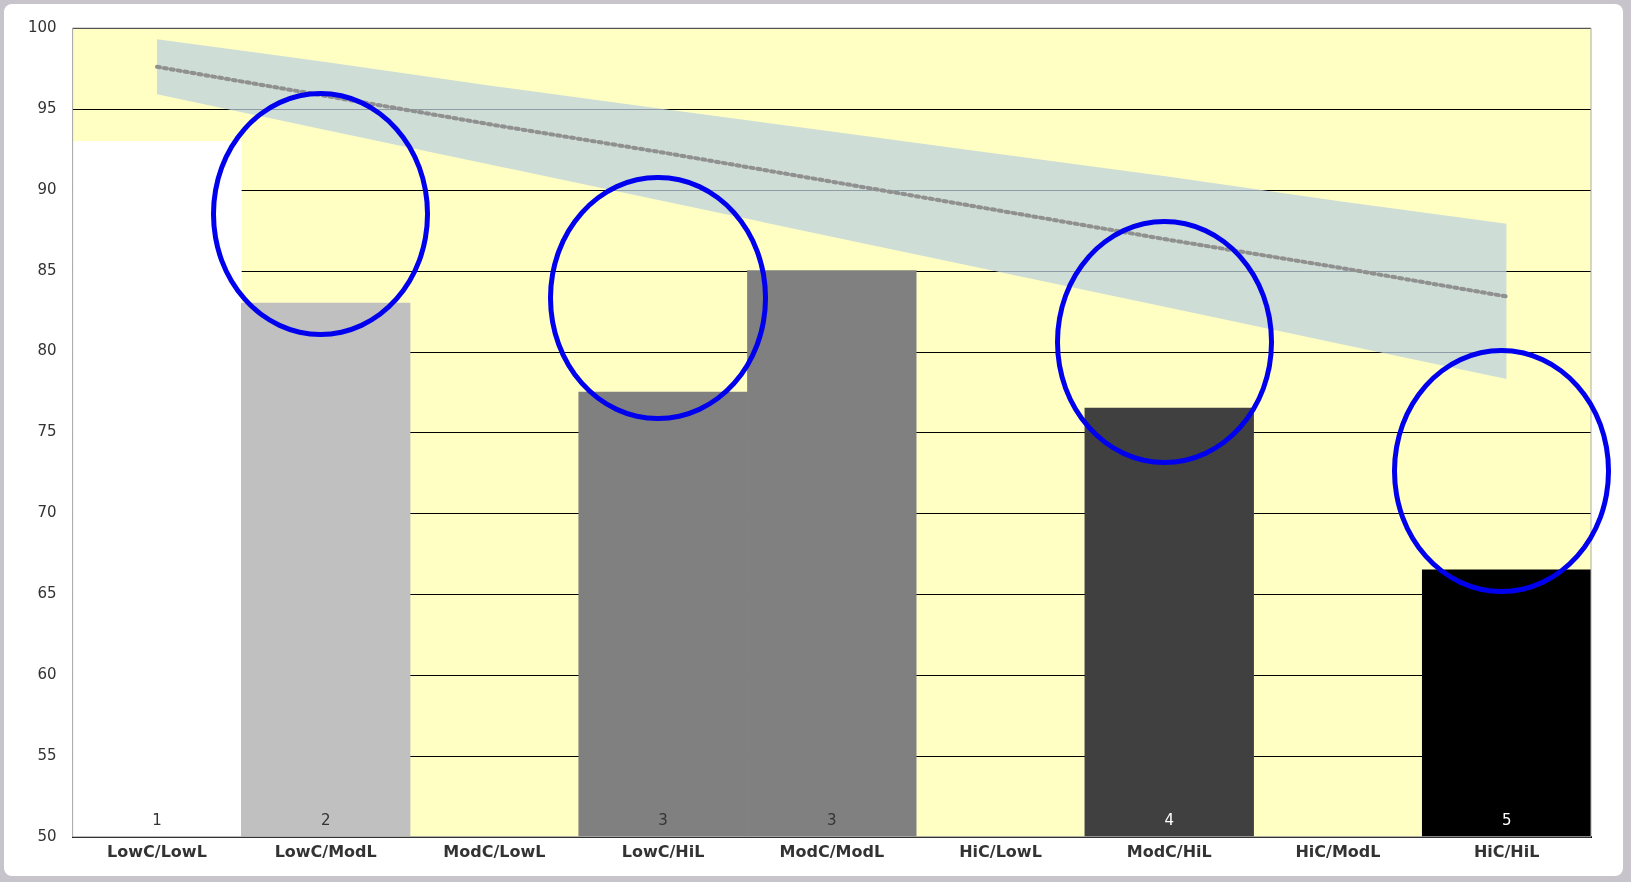 The width and height of the screenshot is (1631, 882). Describe the element at coordinates (494, 851) in the screenshot. I see `x-tick-label: ModC/LowL` at that location.